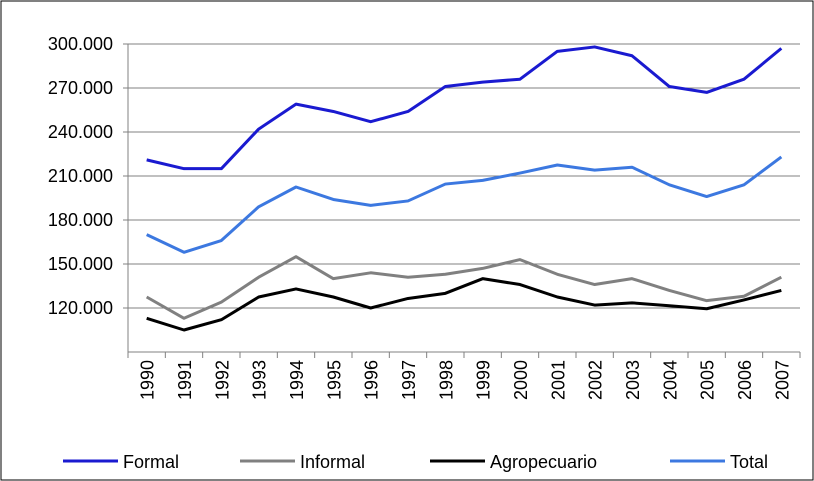  I want to click on y-tick-label: 300.000, so click(80, 44).